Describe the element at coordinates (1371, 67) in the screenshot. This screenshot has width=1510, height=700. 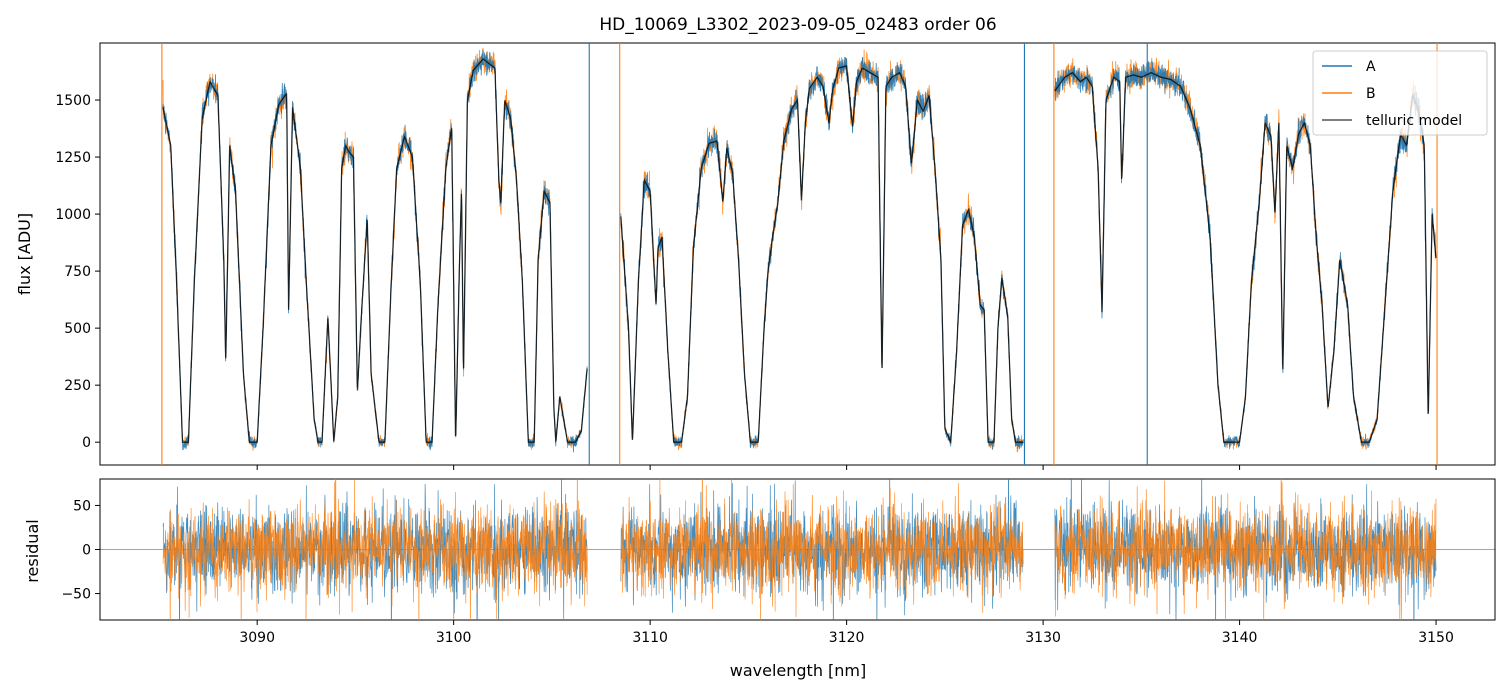
I see `legend-label-a: A` at that location.